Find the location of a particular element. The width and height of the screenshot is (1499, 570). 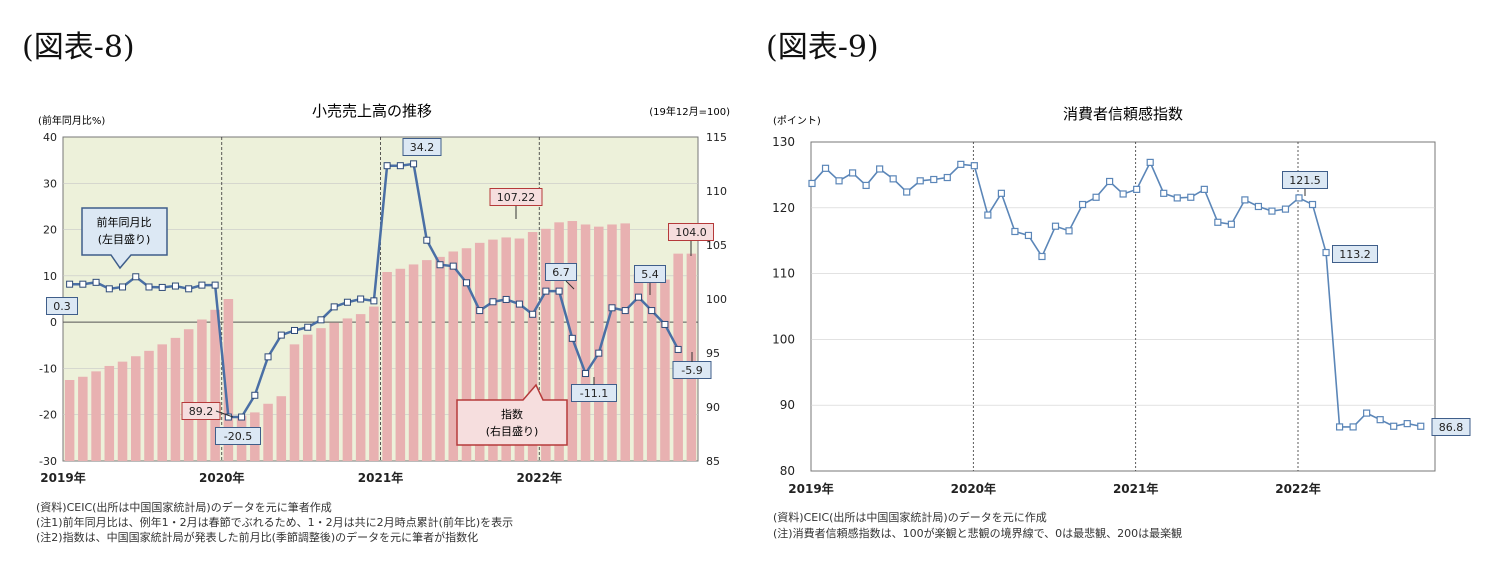

x-tick-label: 2021年 is located at coordinates (1135, 488).